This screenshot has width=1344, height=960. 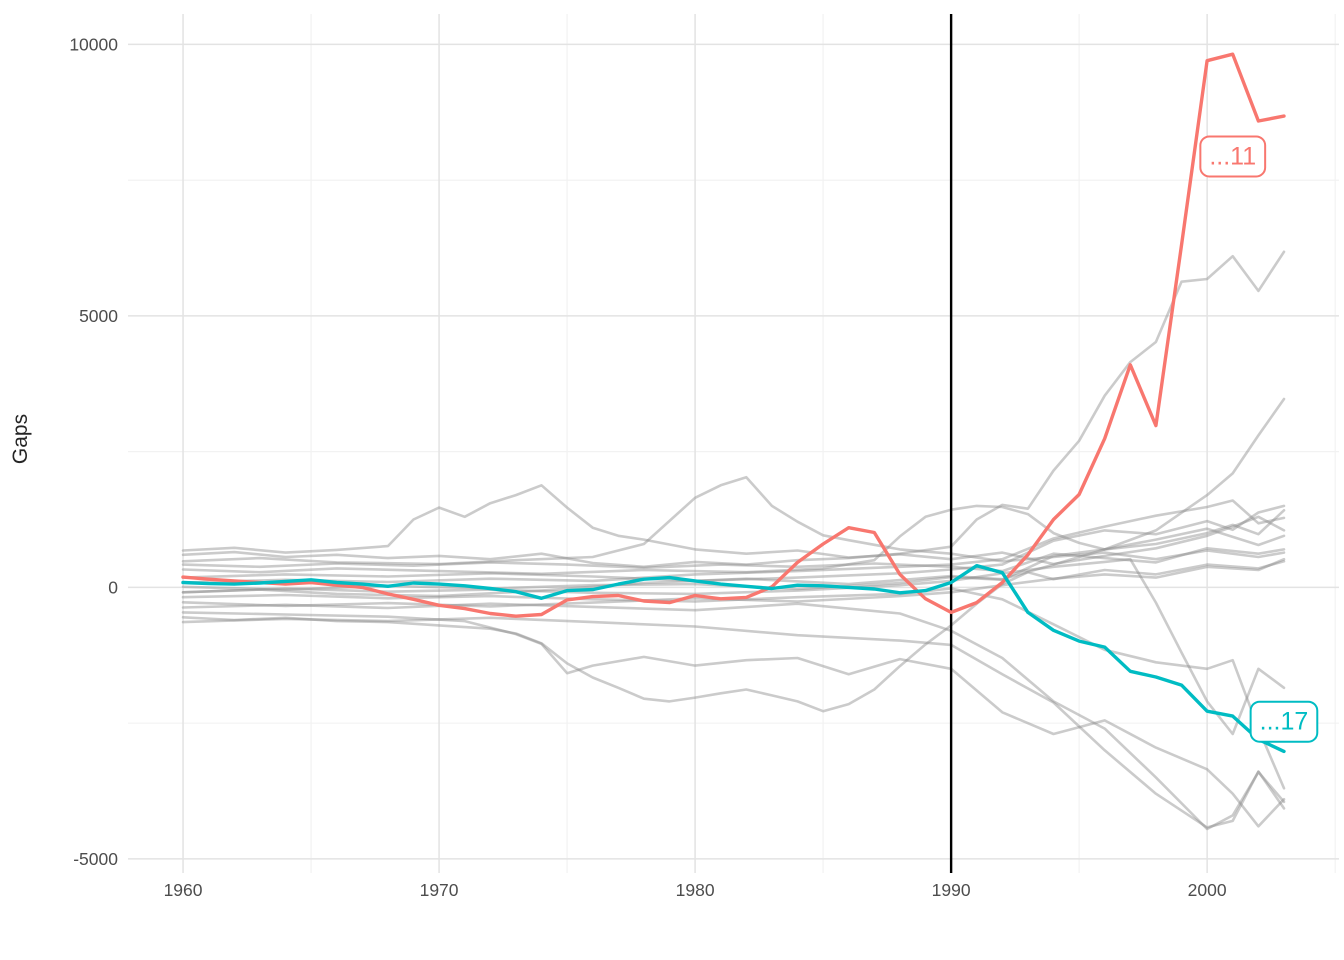 What do you see at coordinates (1207, 890) in the screenshot?
I see `x-tick-label-2000: 2000` at bounding box center [1207, 890].